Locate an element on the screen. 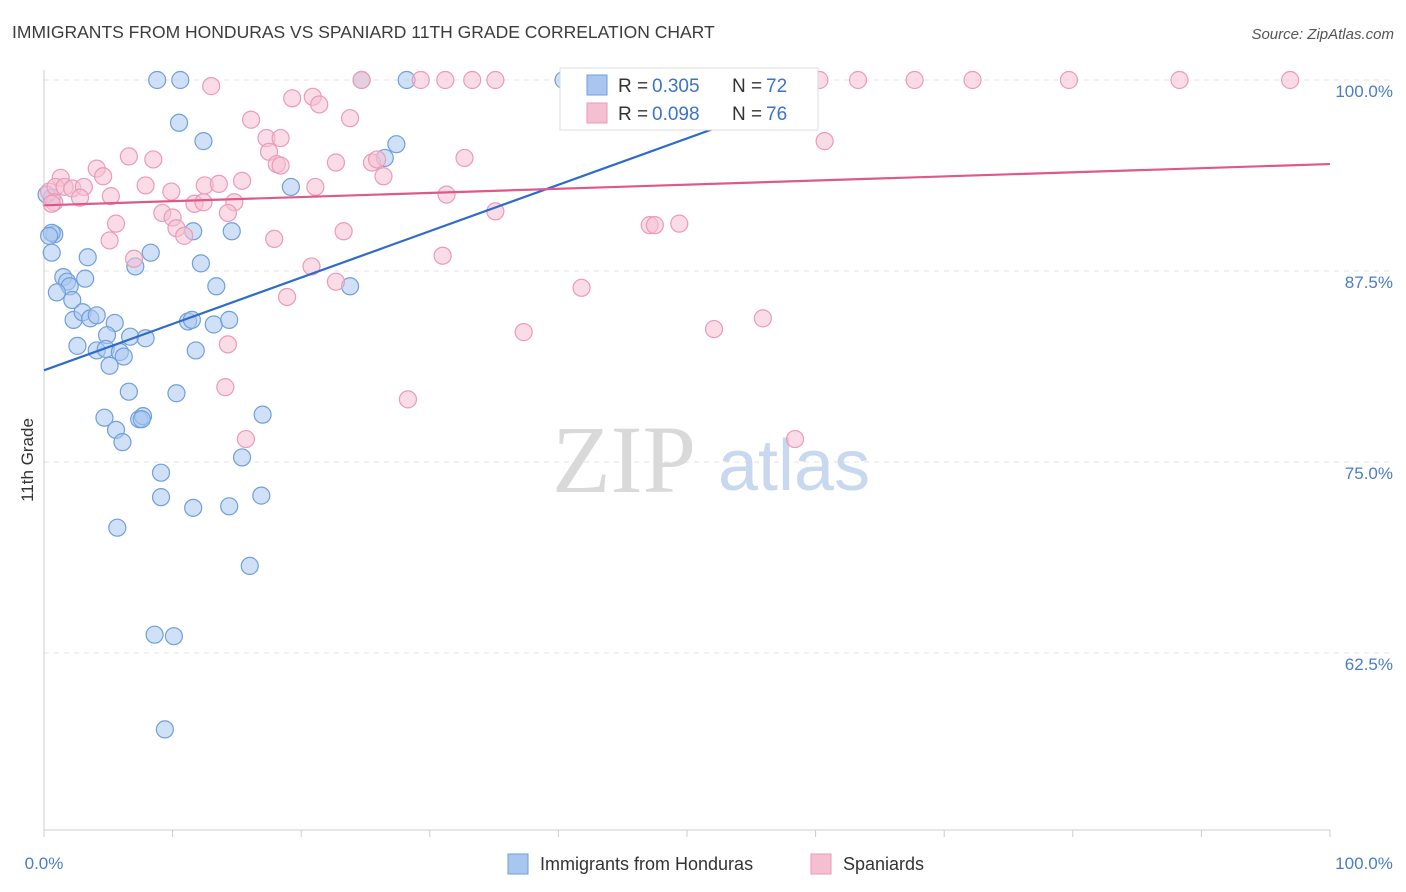  watermark-zip: ZIP is located at coordinates (624, 459).